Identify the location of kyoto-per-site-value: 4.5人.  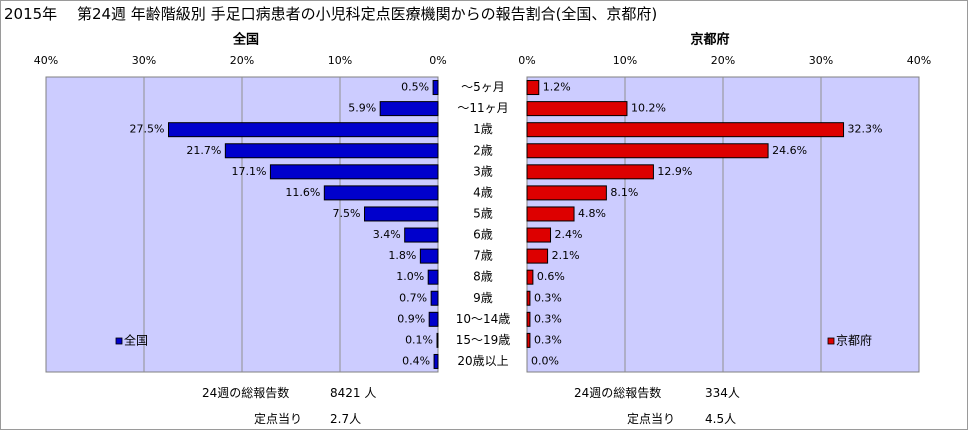
(721, 419).